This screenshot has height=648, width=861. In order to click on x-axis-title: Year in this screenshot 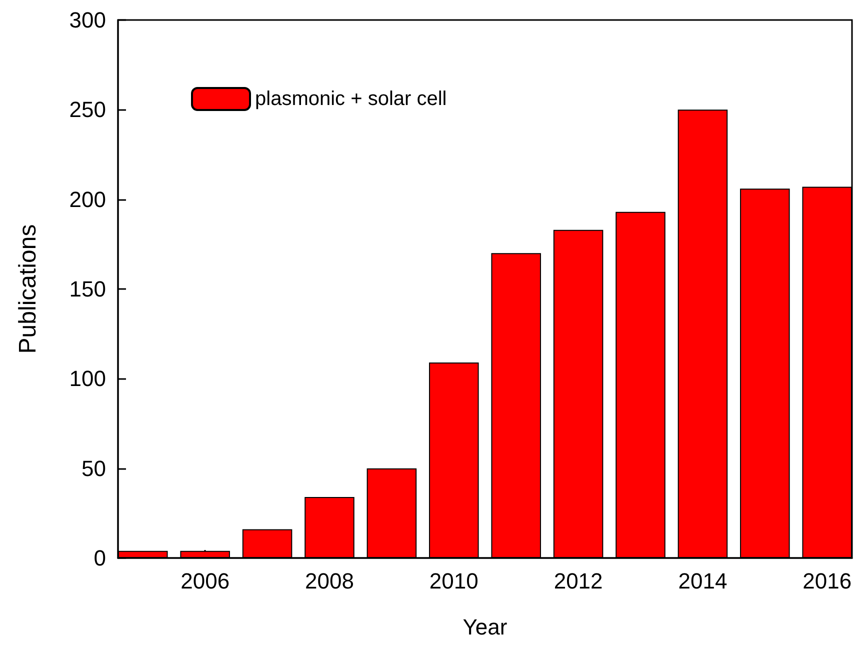, I will do `click(485, 627)`.